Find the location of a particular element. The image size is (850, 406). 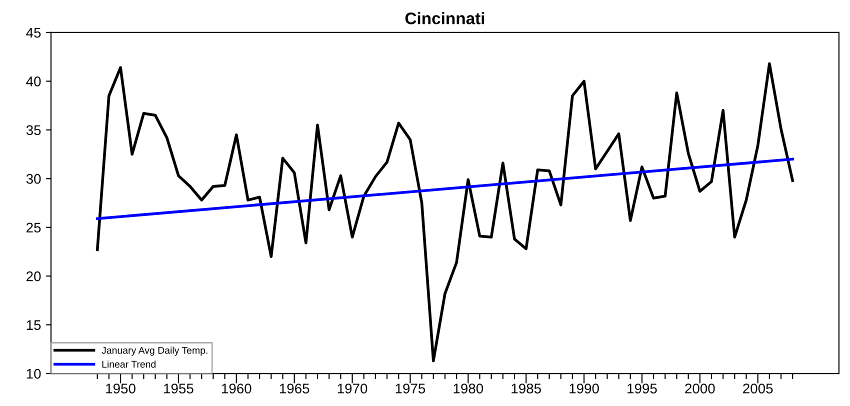

x-tick-label: 1995 is located at coordinates (642, 389).